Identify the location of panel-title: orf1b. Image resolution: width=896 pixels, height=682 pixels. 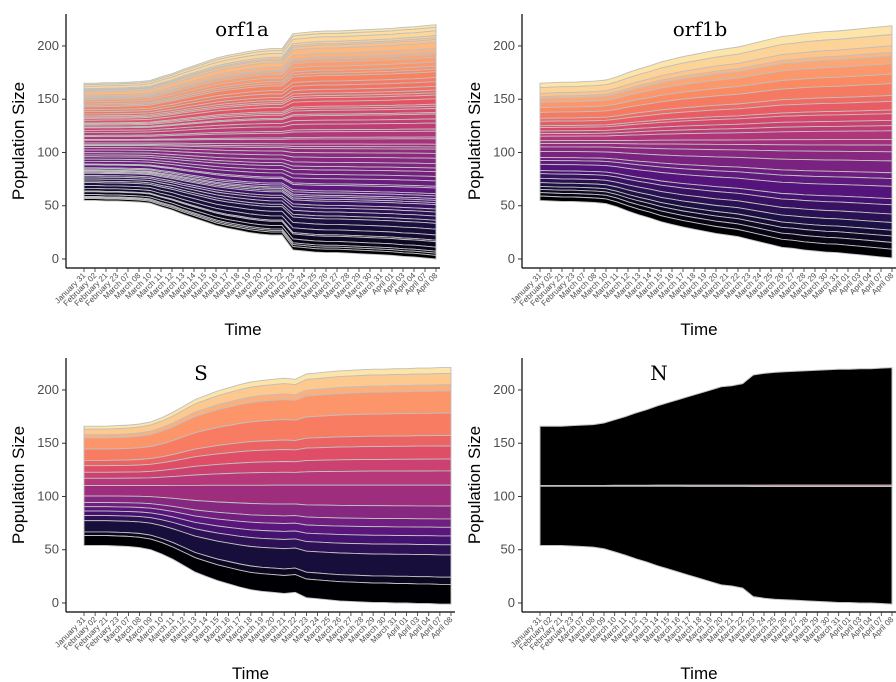
(700, 29).